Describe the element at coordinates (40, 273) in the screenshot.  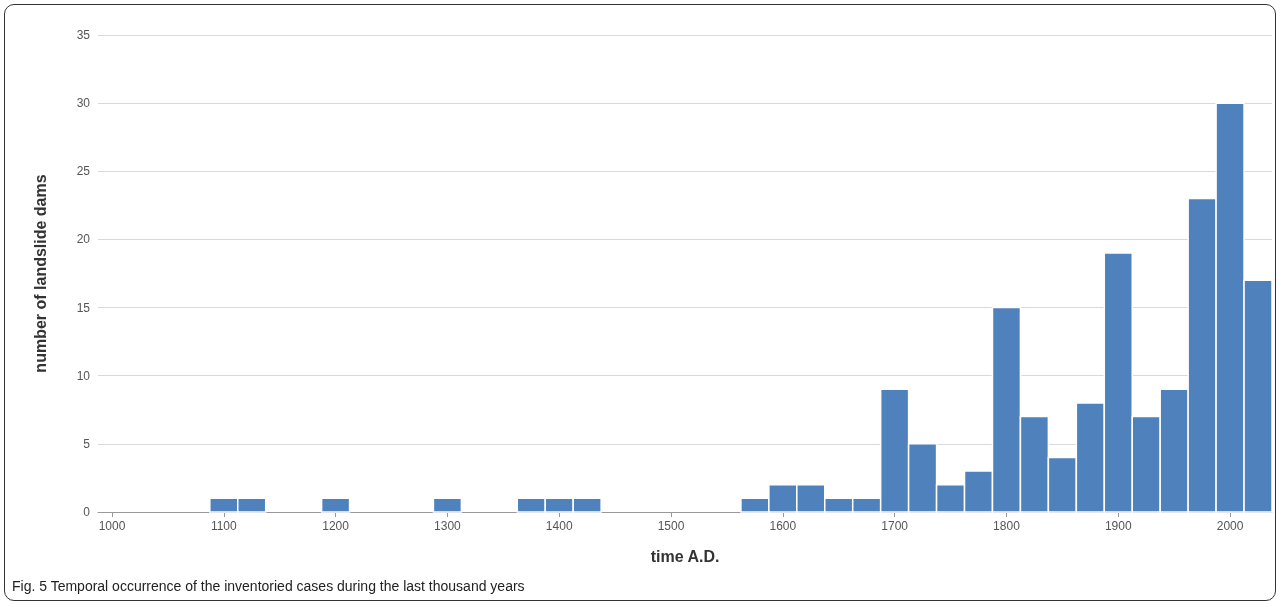
I see `y-axis-title: number of landslide dams` at that location.